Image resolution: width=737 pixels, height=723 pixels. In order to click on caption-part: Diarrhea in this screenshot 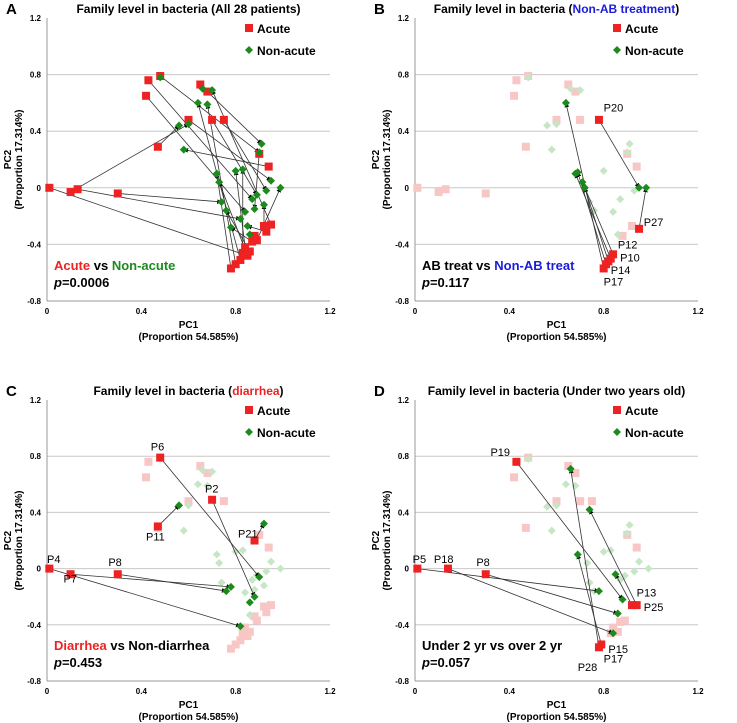, I will do `click(81, 645)`.